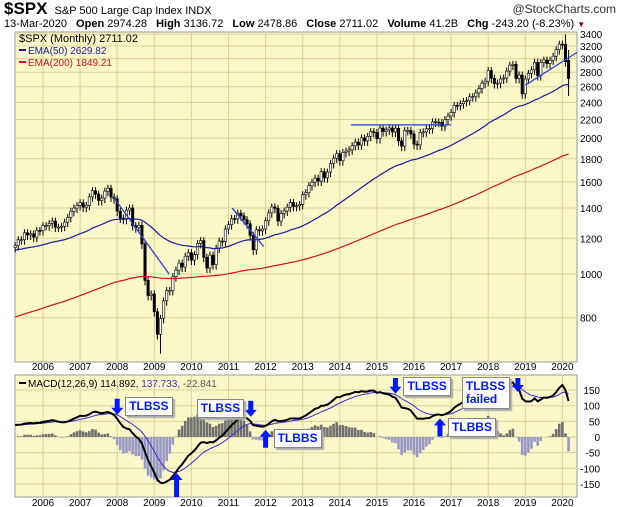  Describe the element at coordinates (597, 438) in the screenshot. I see `macd-tick-label: 0` at that location.